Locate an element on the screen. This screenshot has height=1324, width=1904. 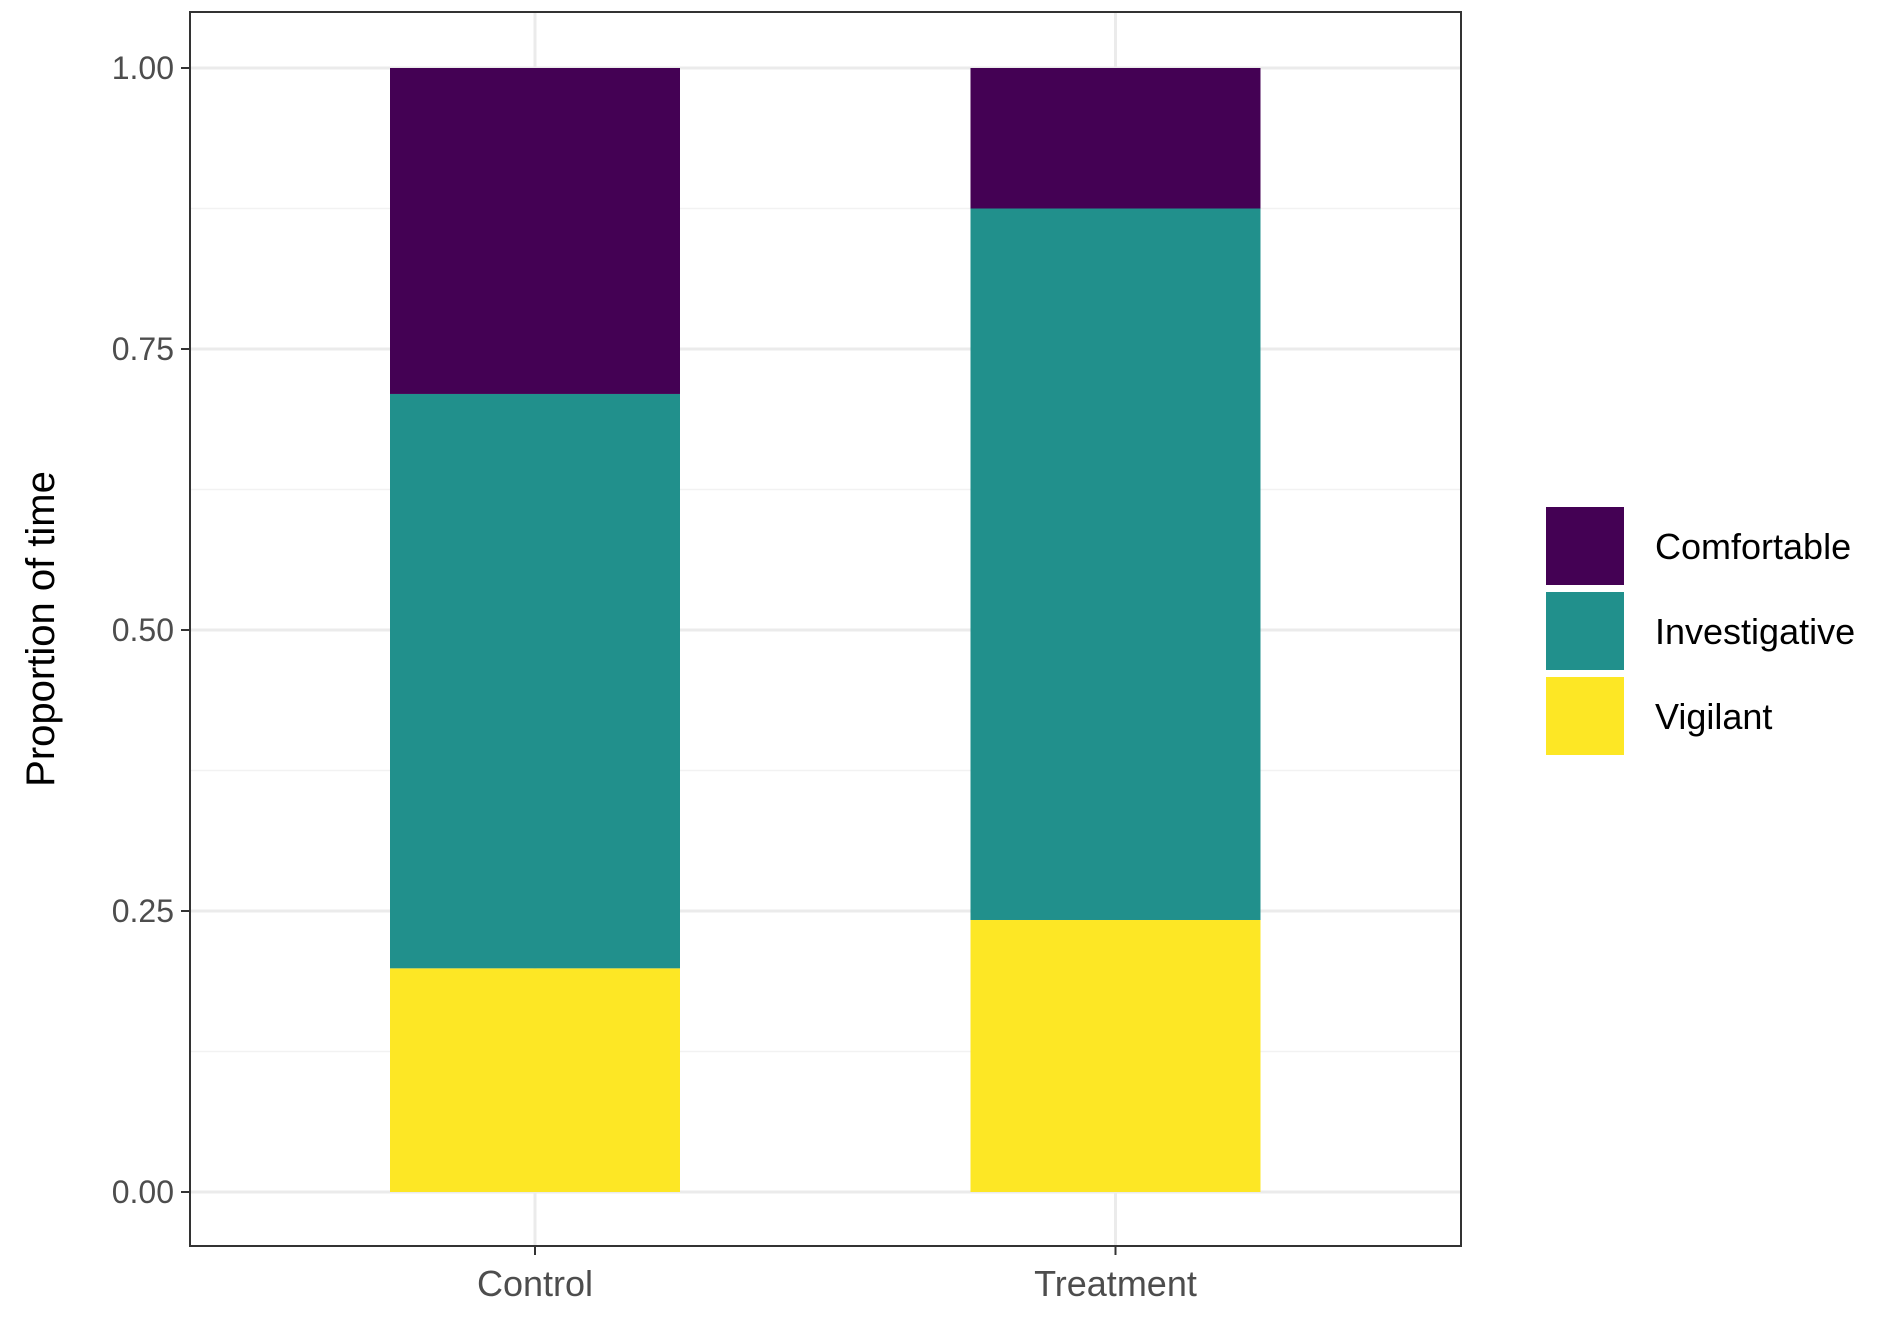
bar-investigative-treatment is located at coordinates (1115, 564).